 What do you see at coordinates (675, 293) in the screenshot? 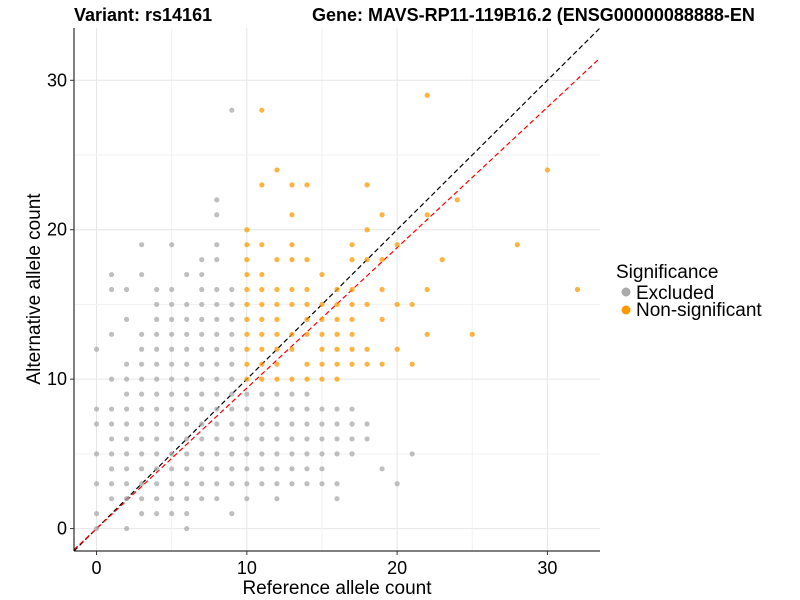
I see `legend-label-excluded: Excluded` at bounding box center [675, 293].